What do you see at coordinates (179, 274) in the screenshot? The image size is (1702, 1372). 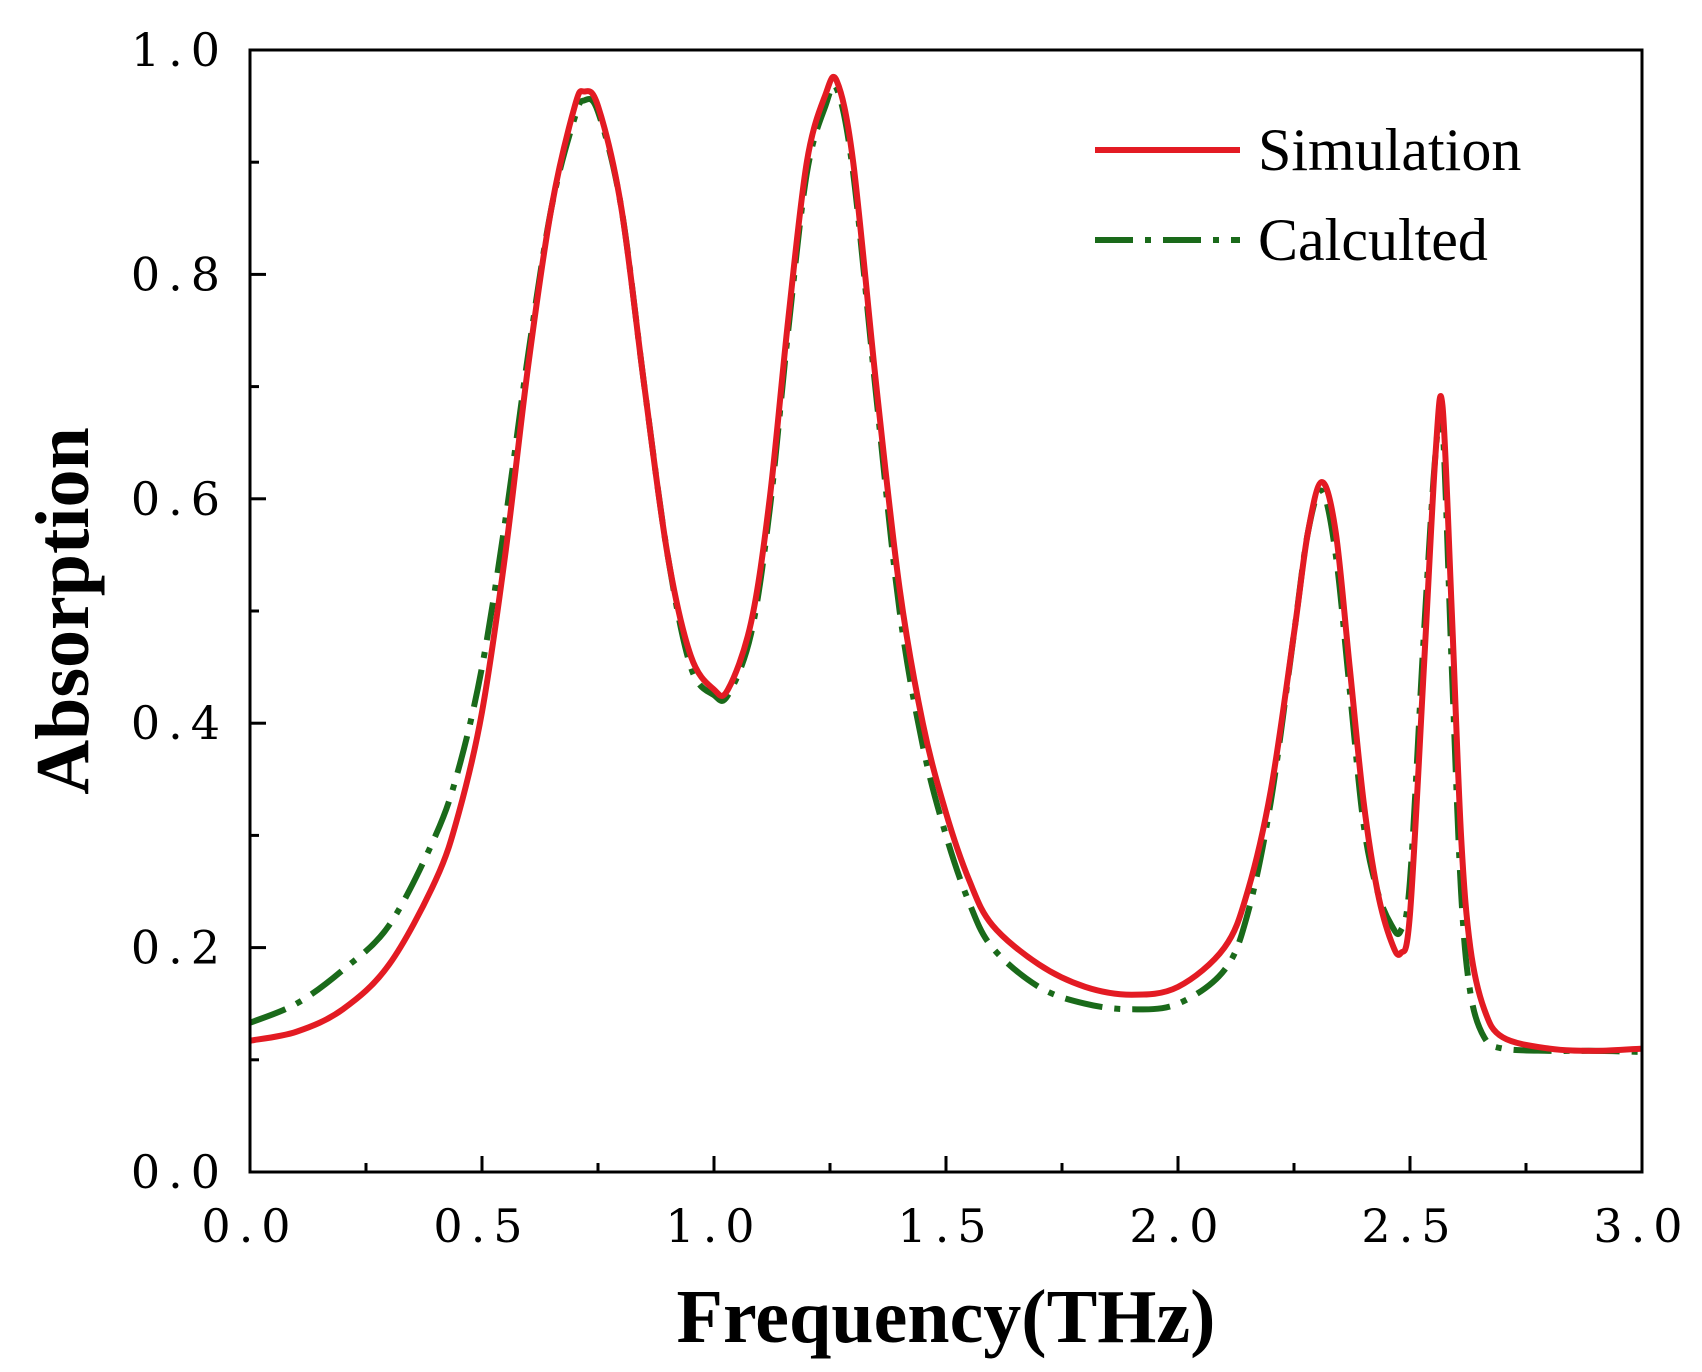 I see `y-tick-label: 0.8` at bounding box center [179, 274].